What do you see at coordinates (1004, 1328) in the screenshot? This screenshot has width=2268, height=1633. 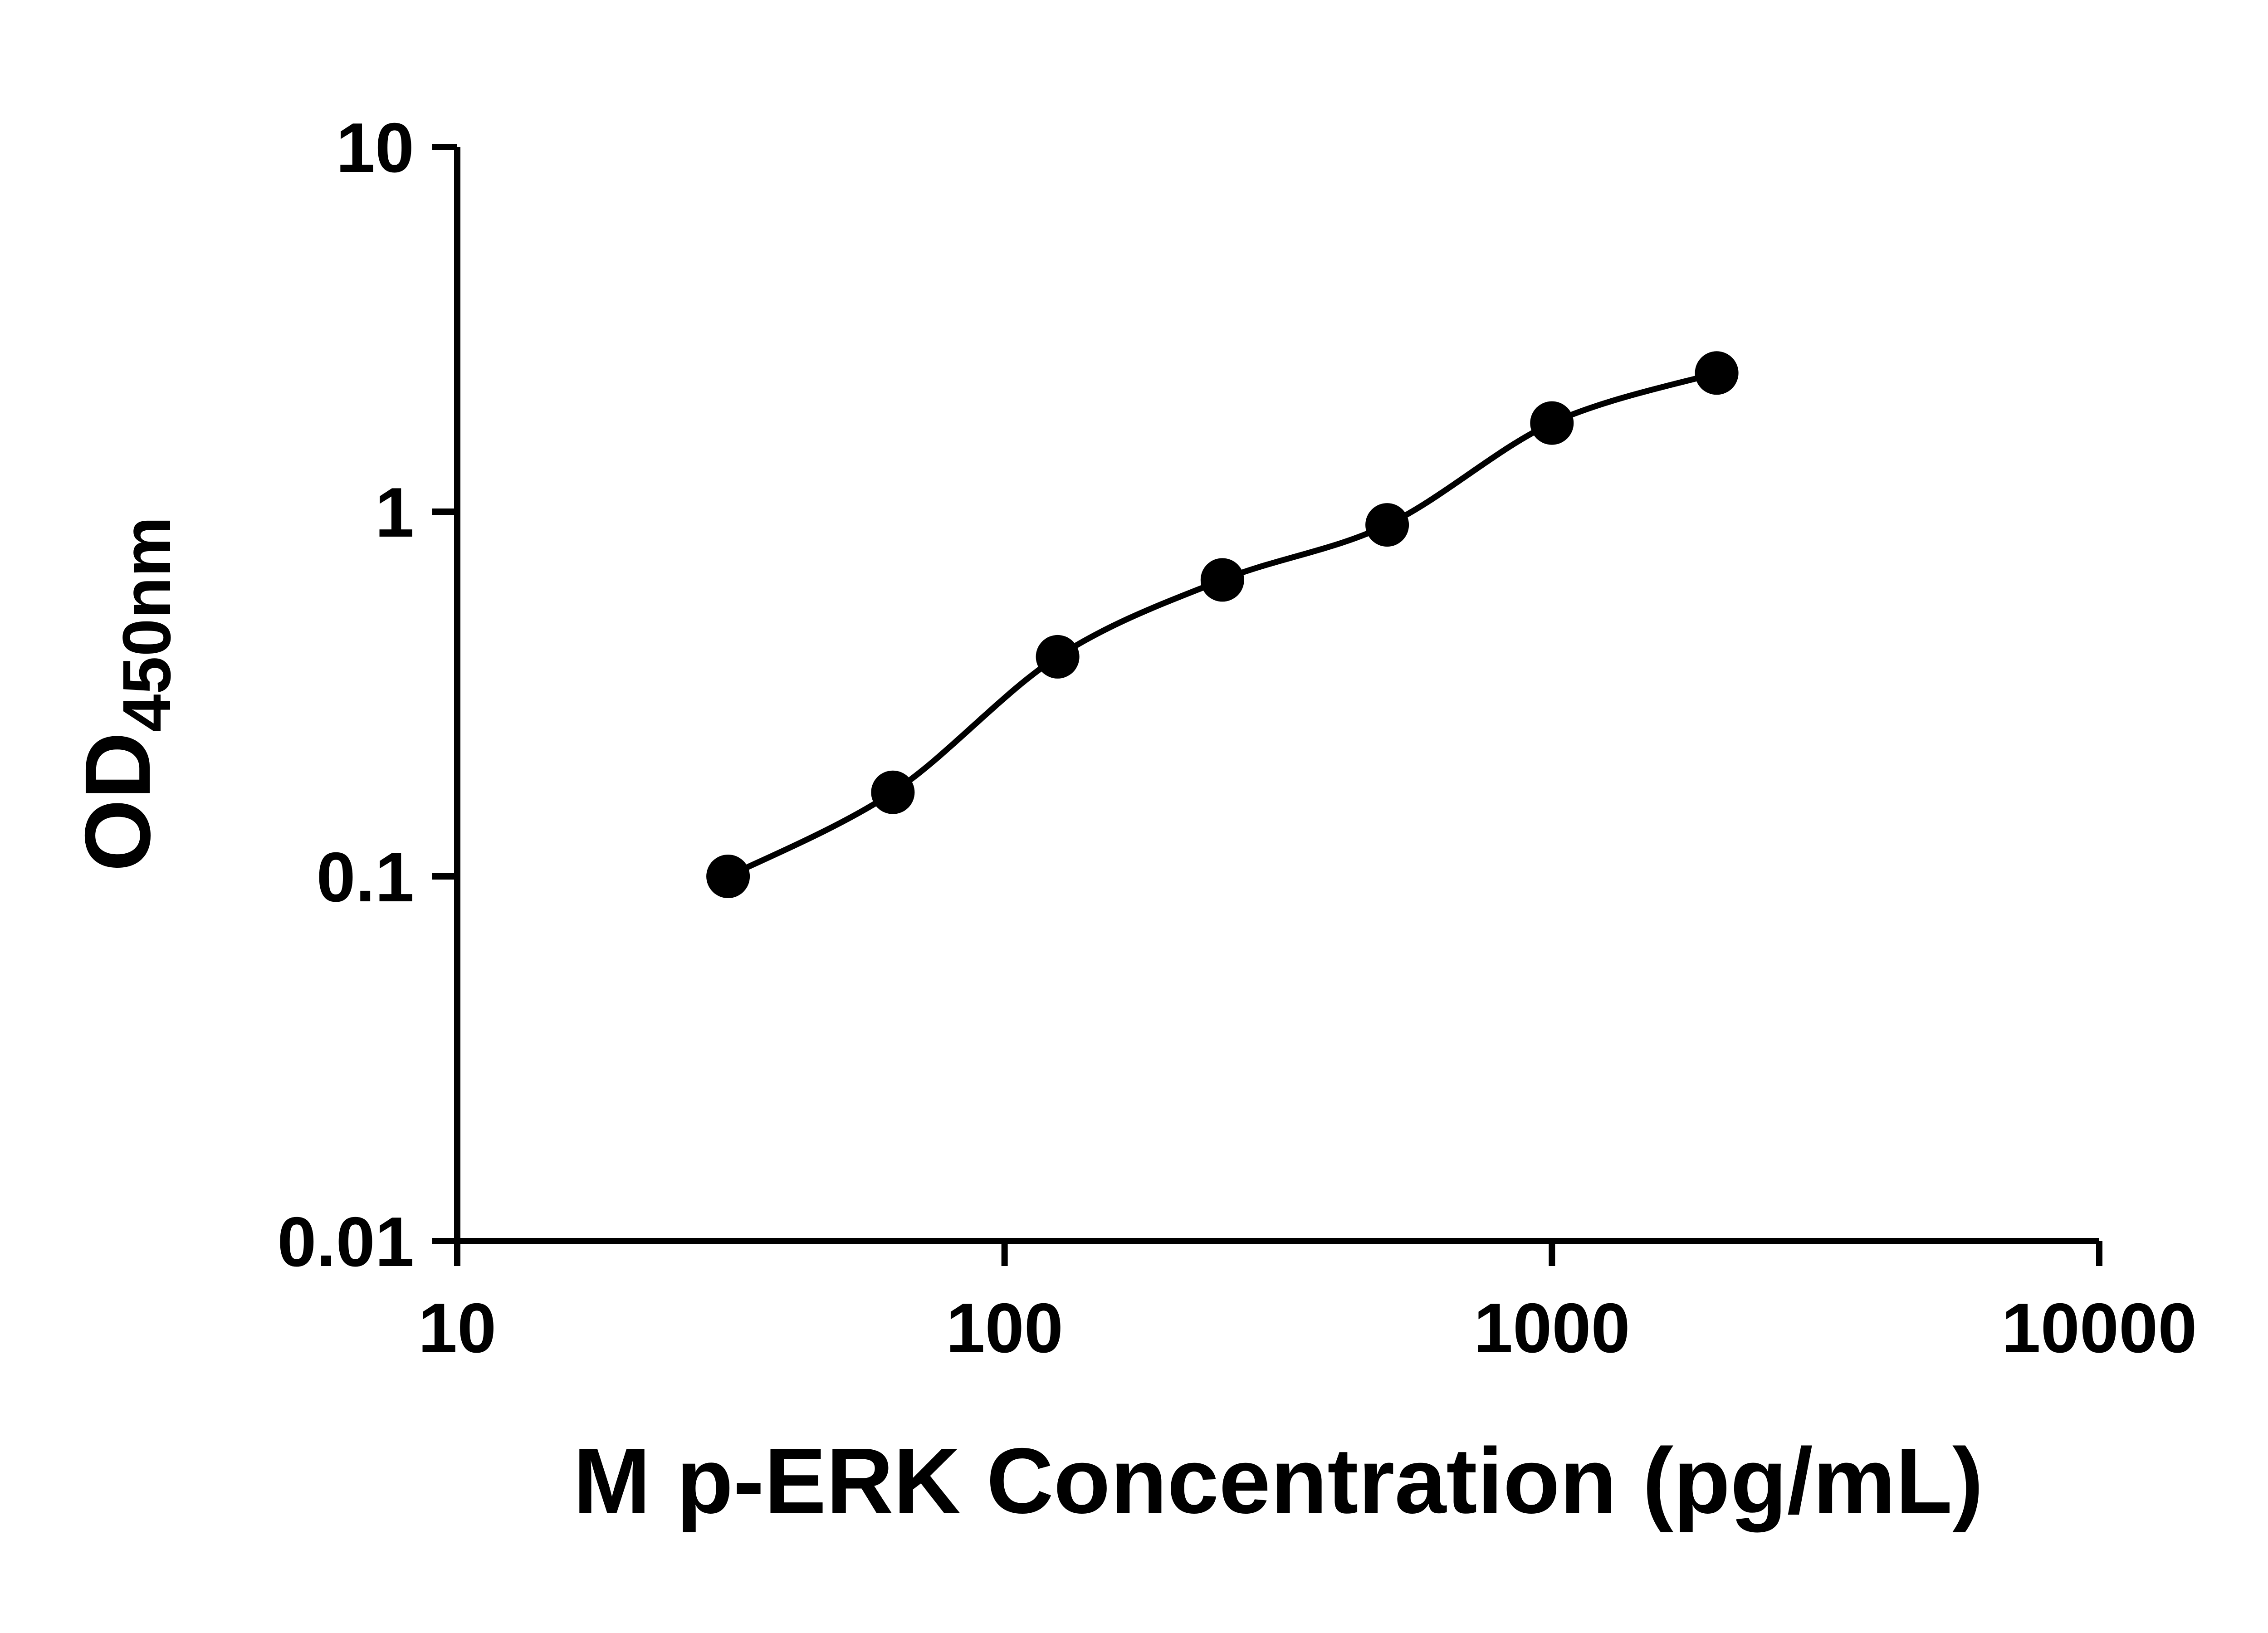 I see `x-tick-label: 100` at bounding box center [1004, 1328].